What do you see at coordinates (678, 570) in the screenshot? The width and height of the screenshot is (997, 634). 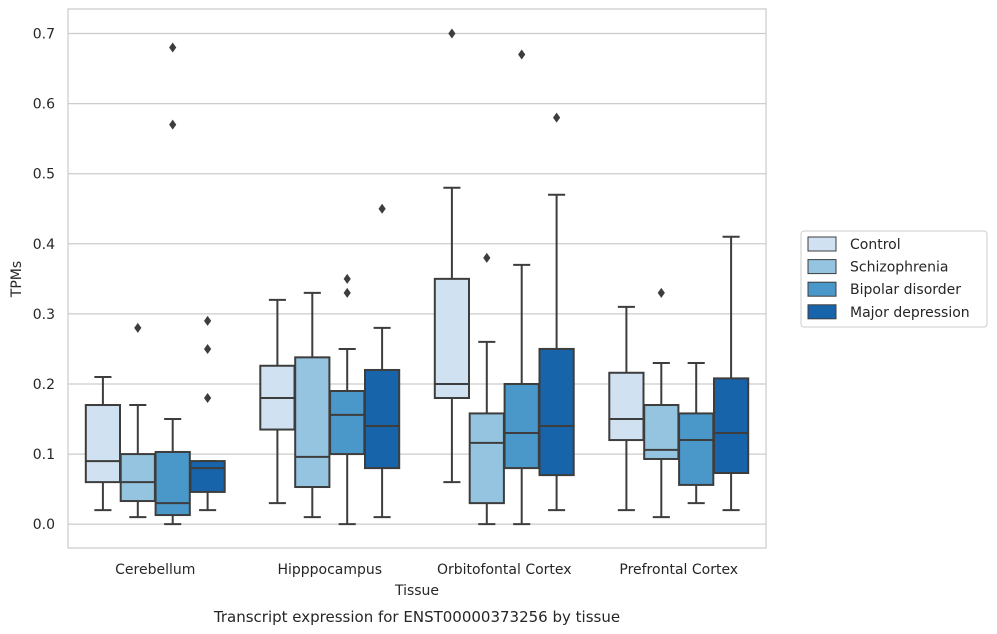 I see `x-tick-label: Prefrontal Cortex` at bounding box center [678, 570].